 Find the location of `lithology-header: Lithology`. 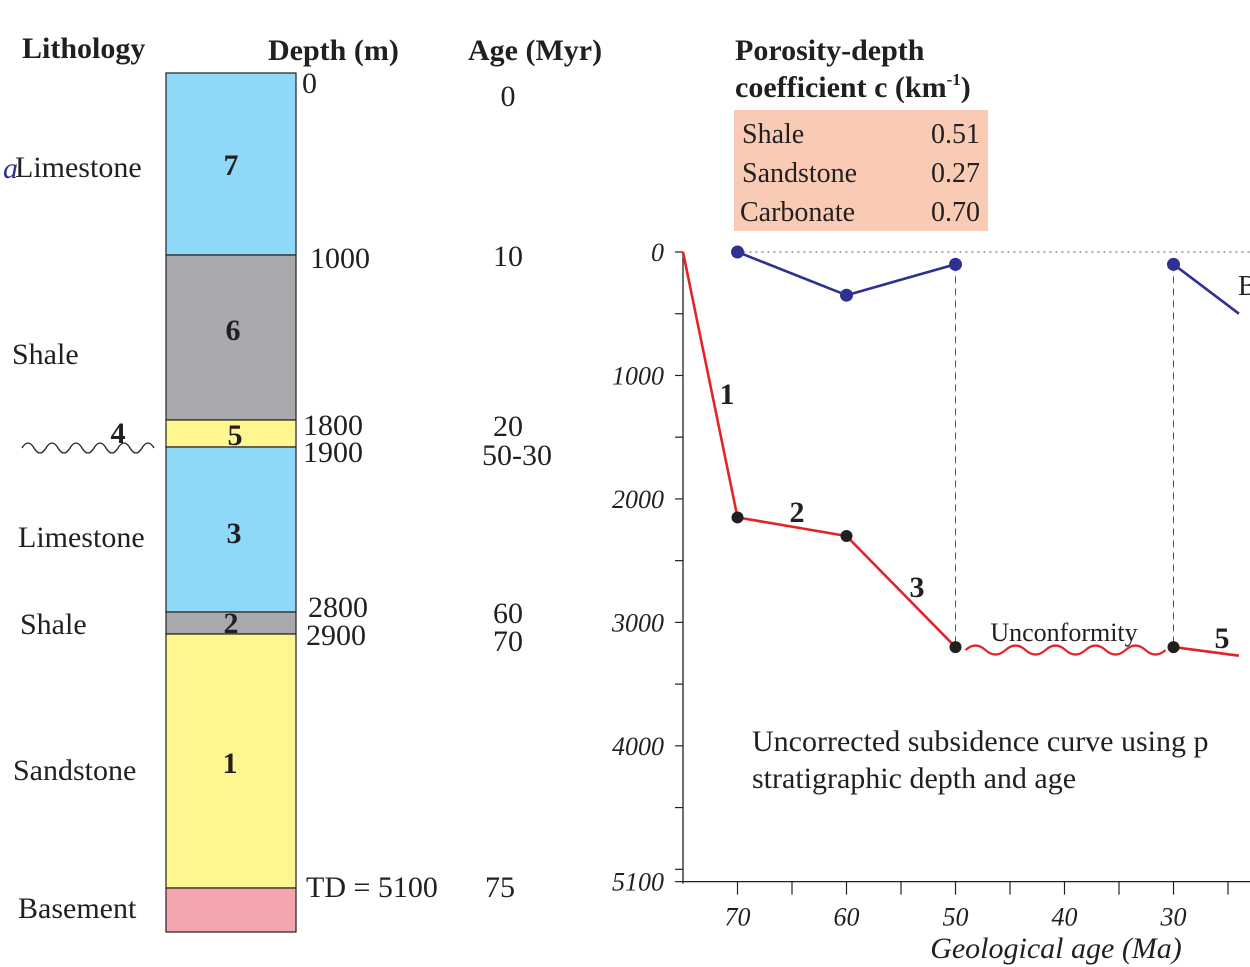

lithology-header: Lithology is located at coordinates (83, 48).